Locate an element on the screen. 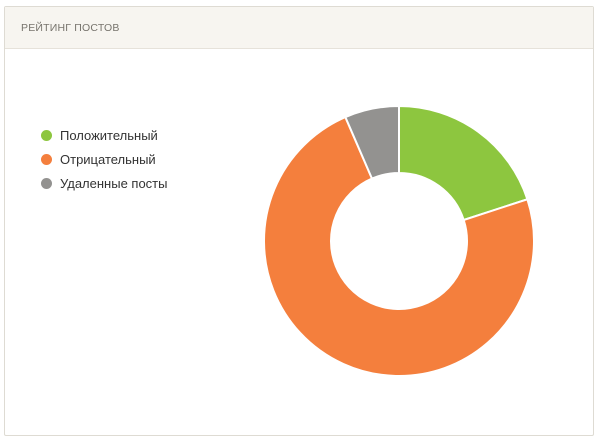  legend-label-deleted: Удаленные посты is located at coordinates (114, 183).